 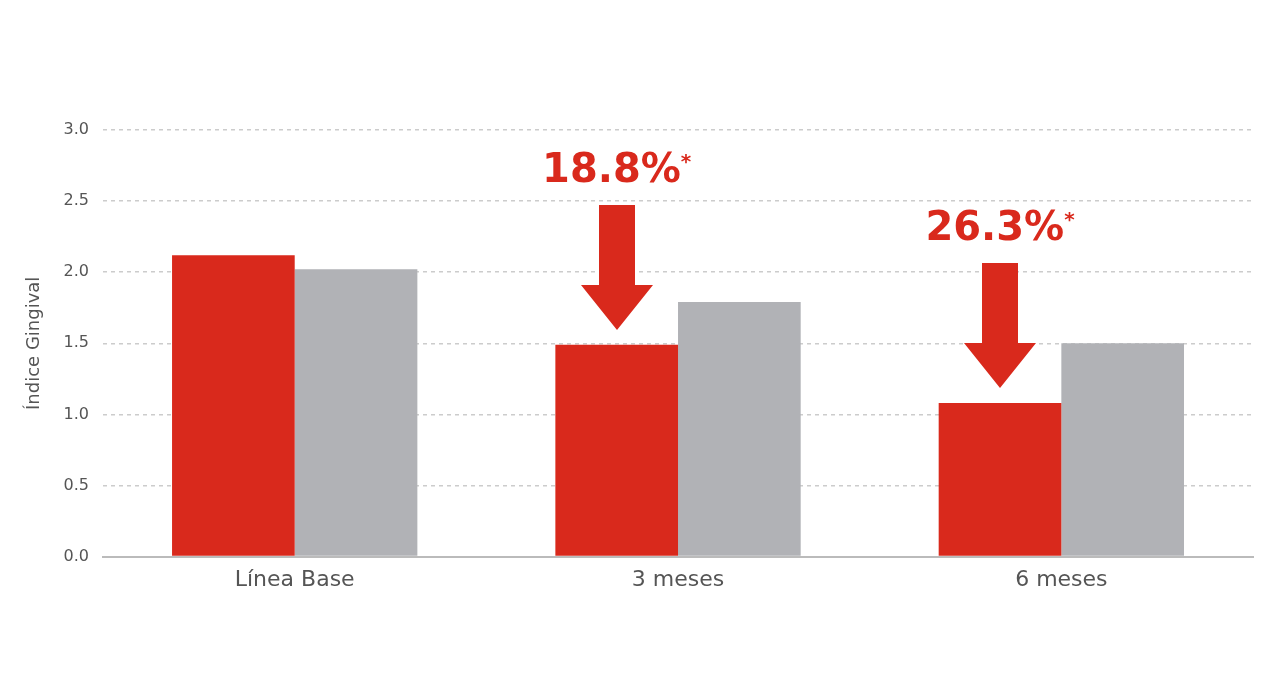 I want to click on x-tick-label: Línea Base, so click(x=294, y=578).